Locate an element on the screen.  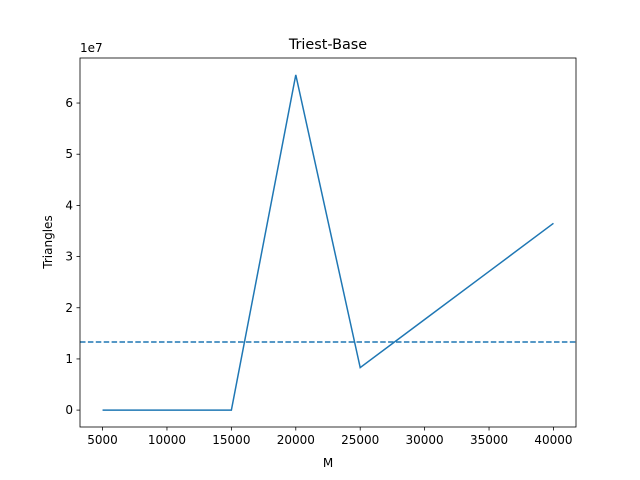
y-tick-label: 0 is located at coordinates (69, 410).